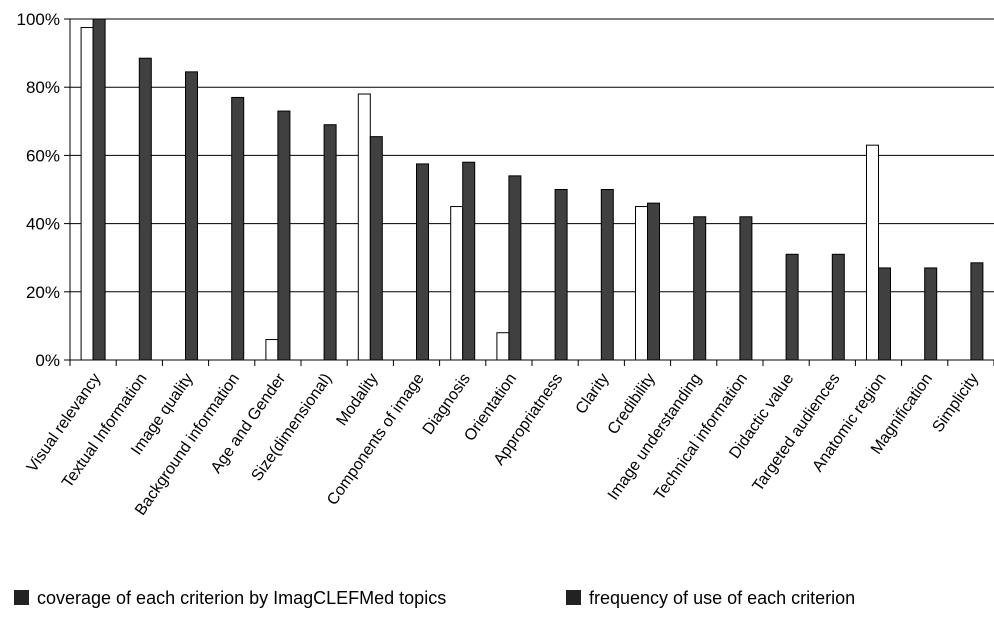 The height and width of the screenshot is (632, 994). What do you see at coordinates (47, 360) in the screenshot?
I see `y-tick-label: 0%` at bounding box center [47, 360].